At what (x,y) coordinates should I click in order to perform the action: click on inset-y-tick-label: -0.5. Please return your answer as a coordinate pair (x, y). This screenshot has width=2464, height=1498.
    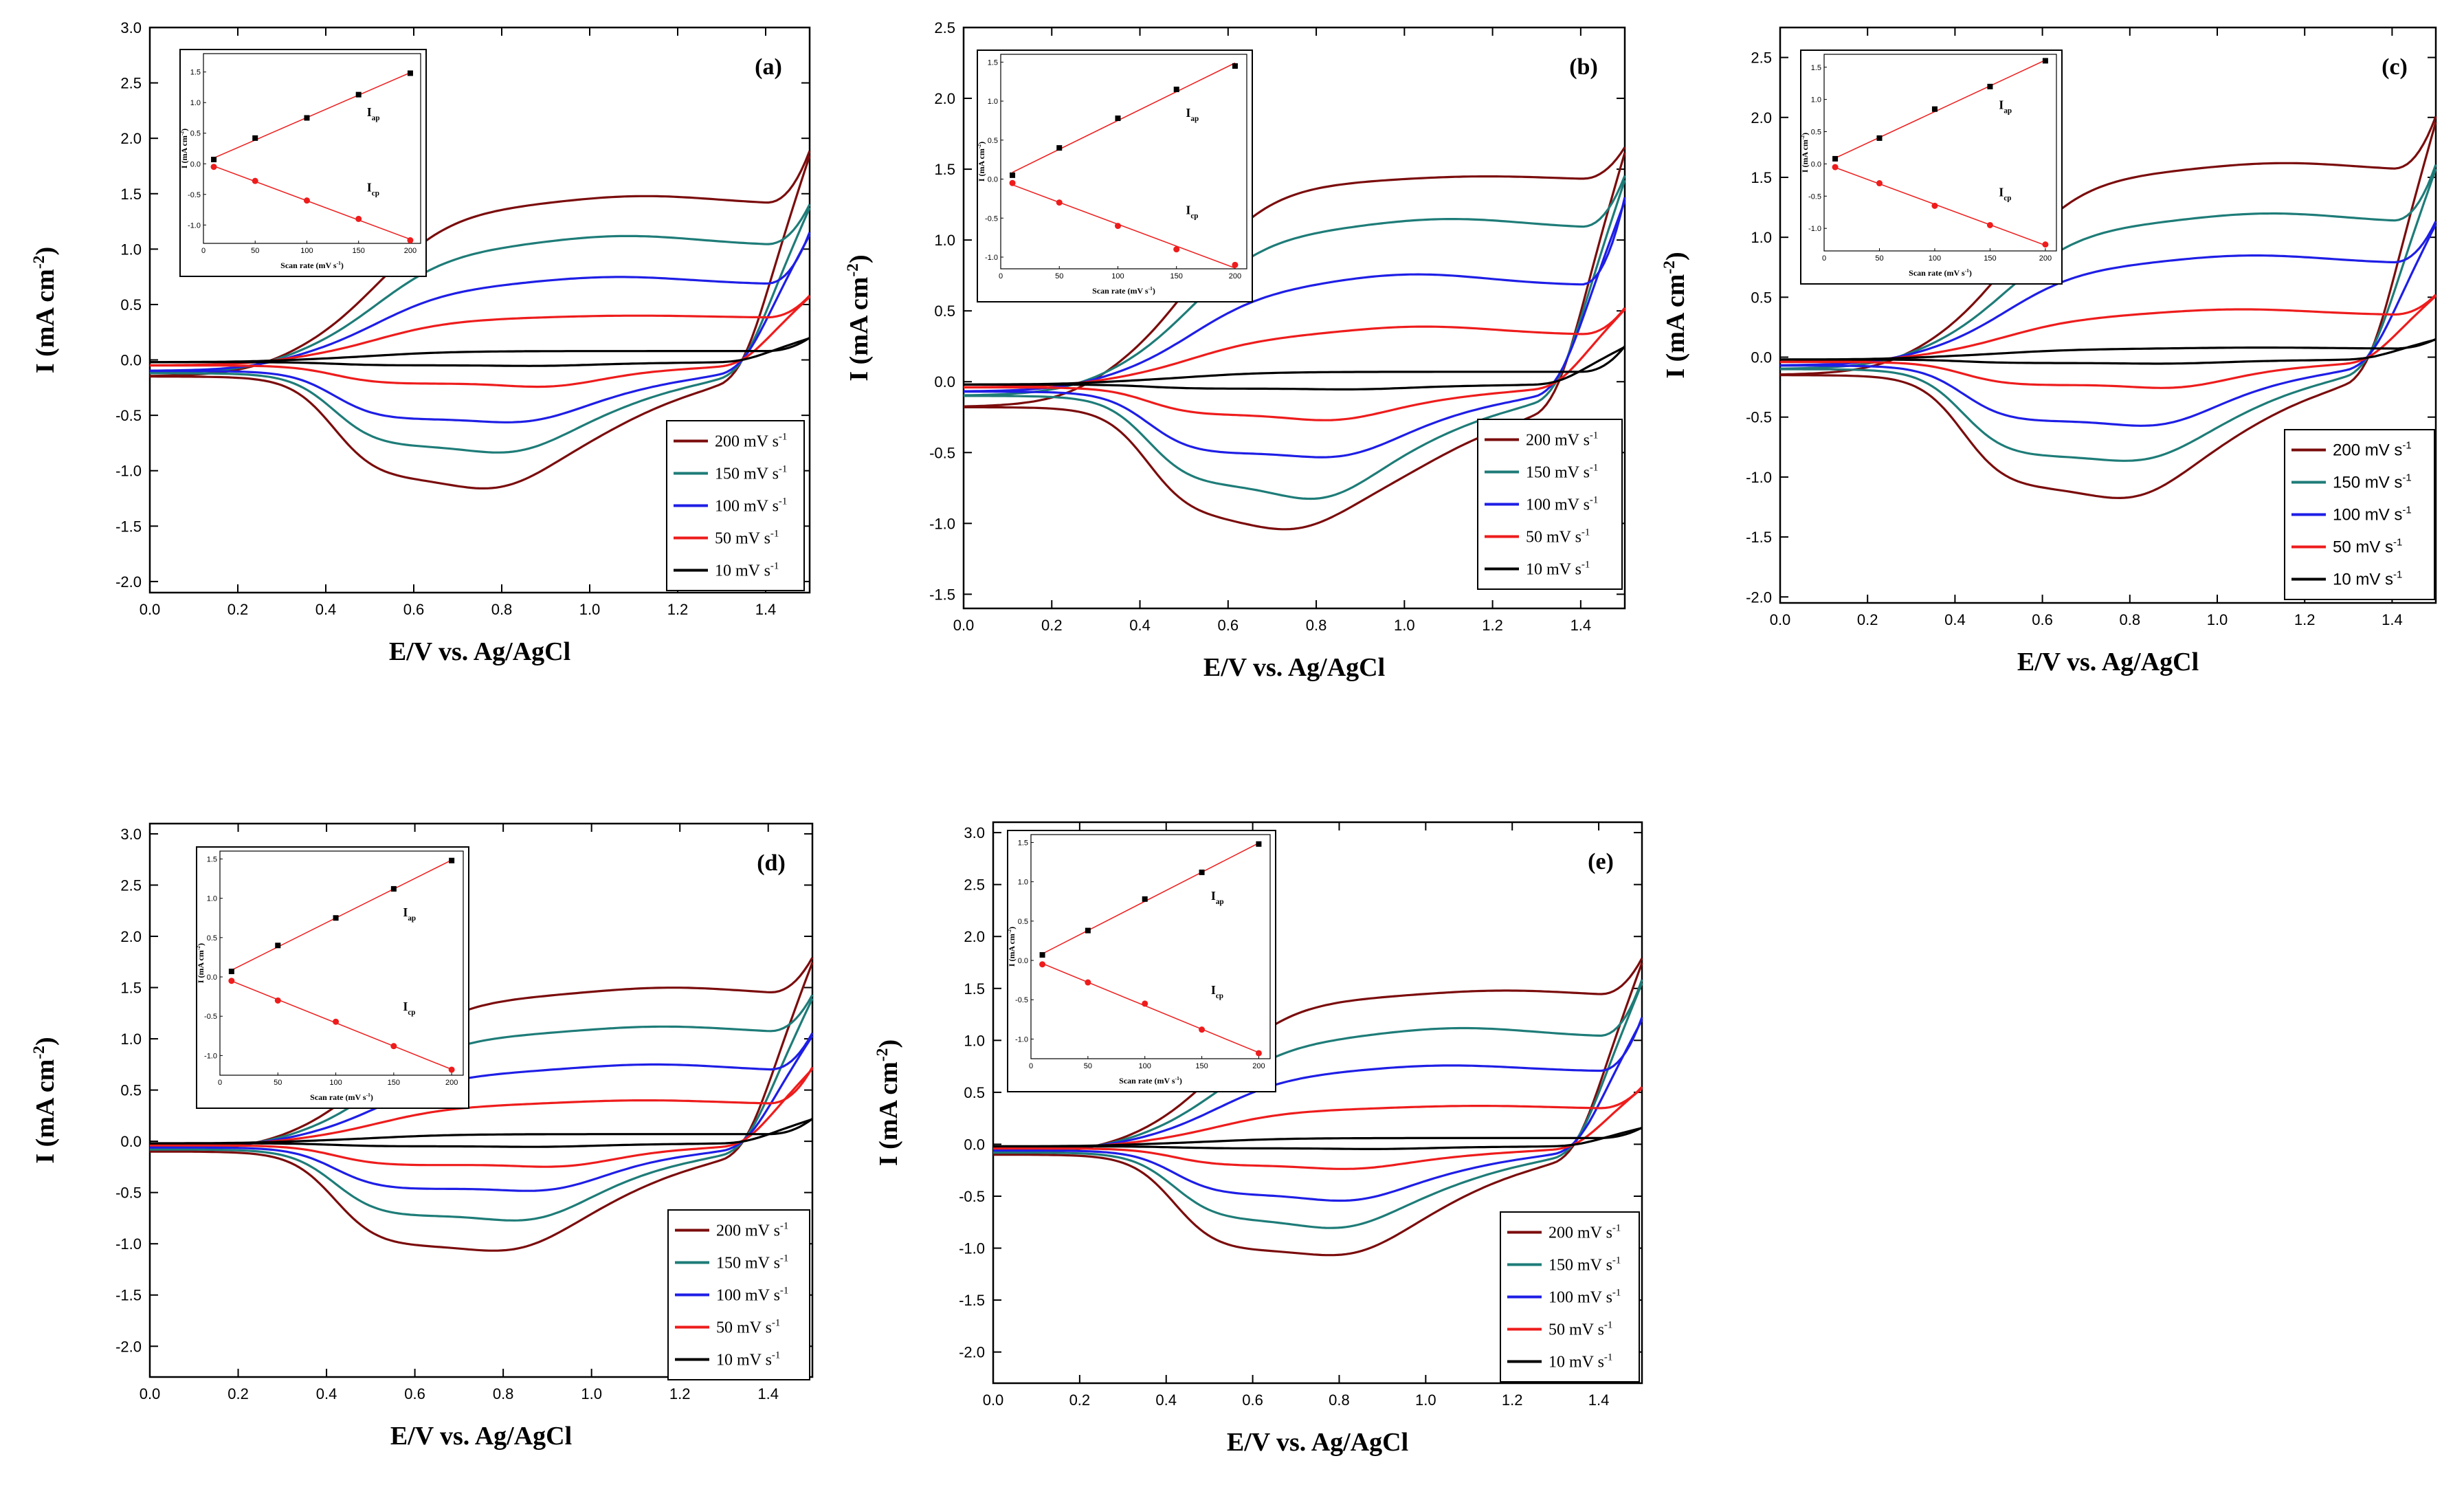
    Looking at the image, I should click on (991, 218).